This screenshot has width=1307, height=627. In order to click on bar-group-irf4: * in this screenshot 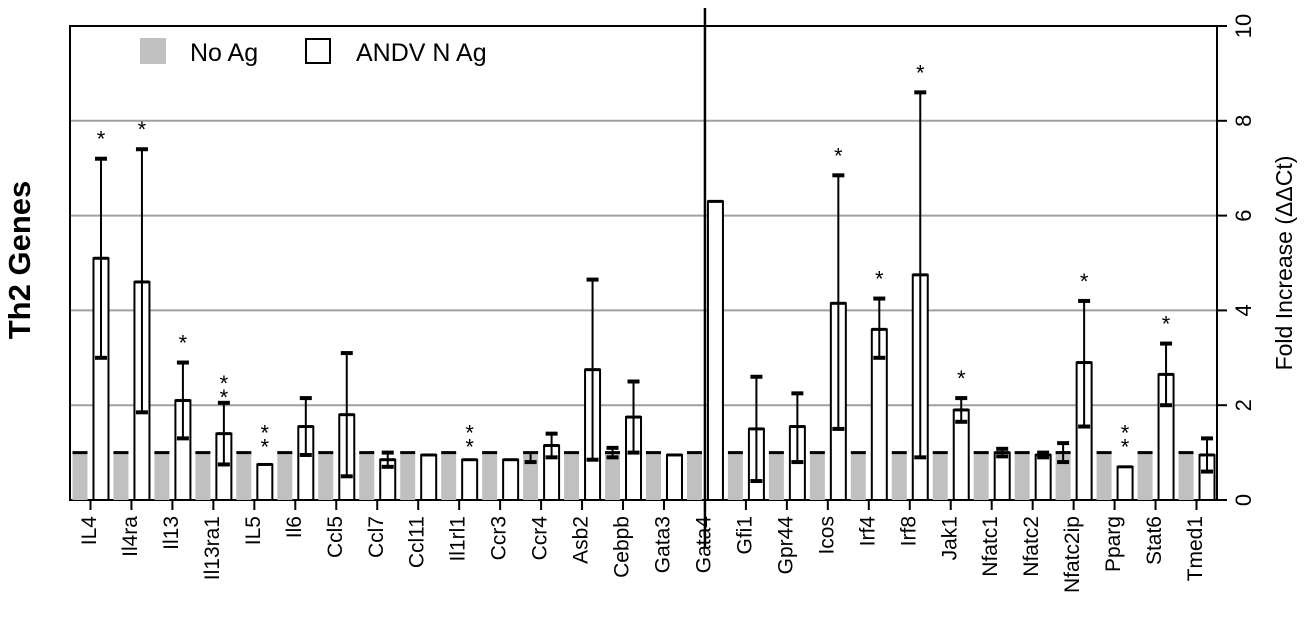, I will do `click(869, 384)`.